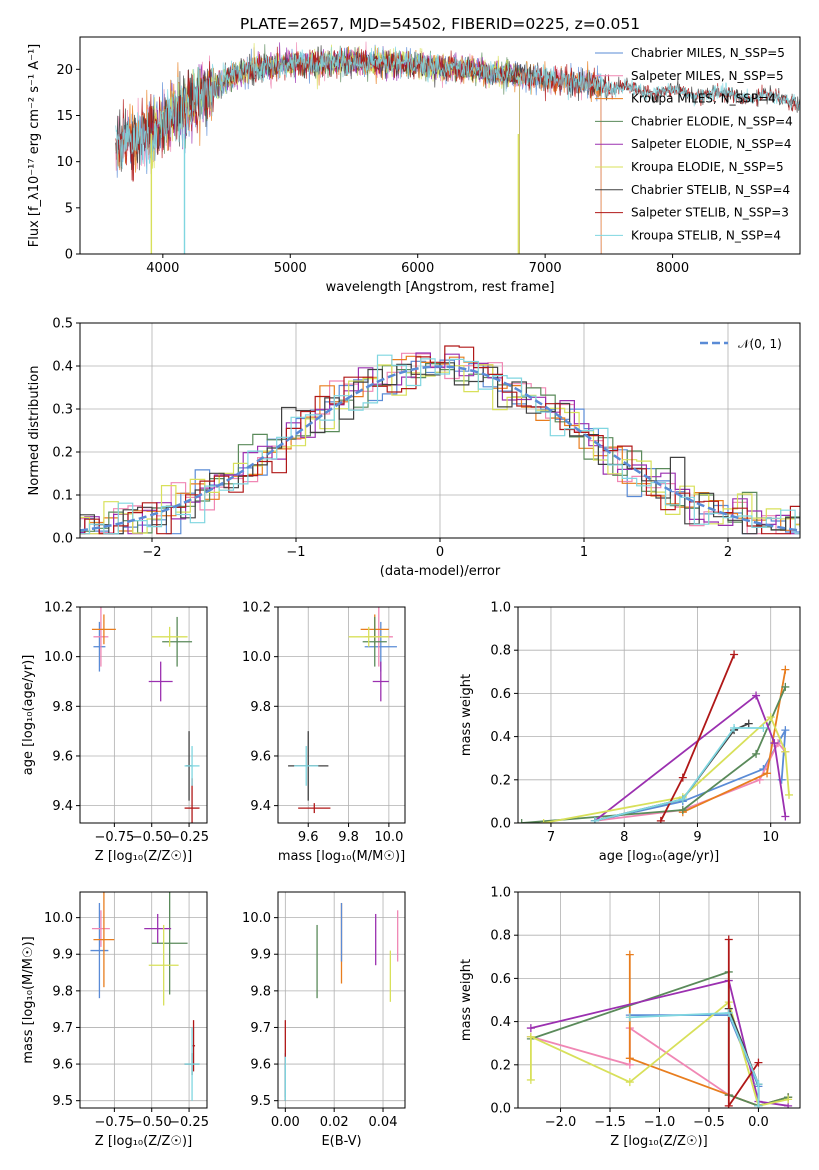 This screenshot has height=1170, width=819. What do you see at coordinates (760, 344) in the screenshot?
I see `legend-entry: 𝒩(0, 1)` at bounding box center [760, 344].